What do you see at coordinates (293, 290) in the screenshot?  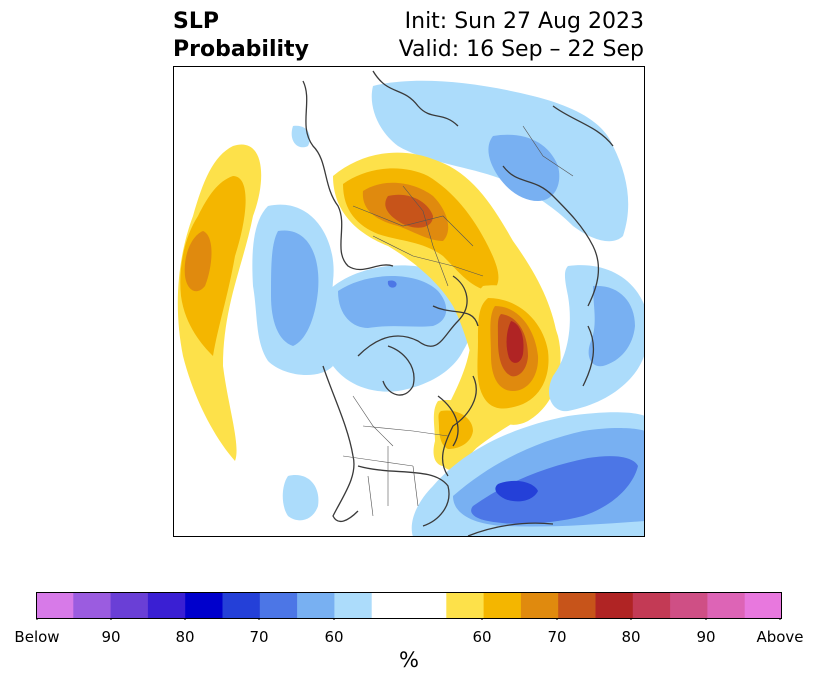 I see `alaska-negative-region` at bounding box center [293, 290].